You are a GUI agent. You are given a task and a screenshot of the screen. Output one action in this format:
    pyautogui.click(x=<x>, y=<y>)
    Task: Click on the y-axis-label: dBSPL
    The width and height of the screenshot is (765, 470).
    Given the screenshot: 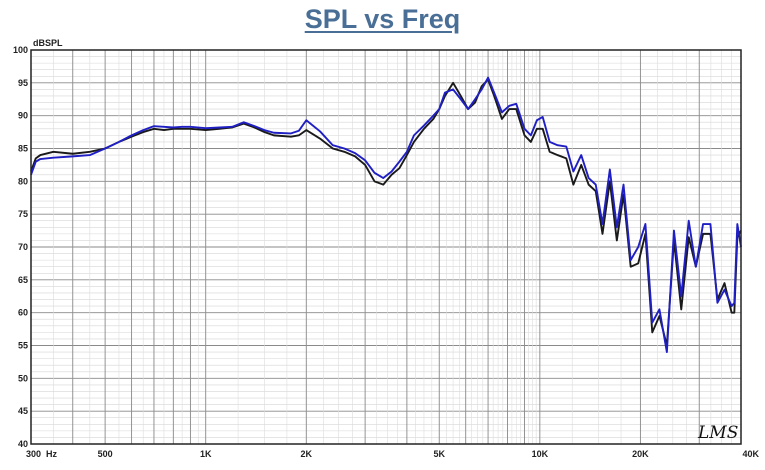 What is the action you would take?
    pyautogui.click(x=48, y=43)
    